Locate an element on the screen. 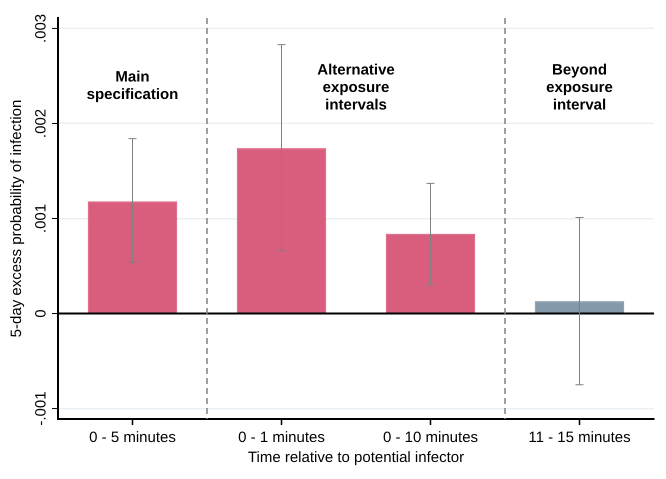 The height and width of the screenshot is (479, 666). y-axis-title: 5-day excess probability of infection is located at coordinates (17, 219).